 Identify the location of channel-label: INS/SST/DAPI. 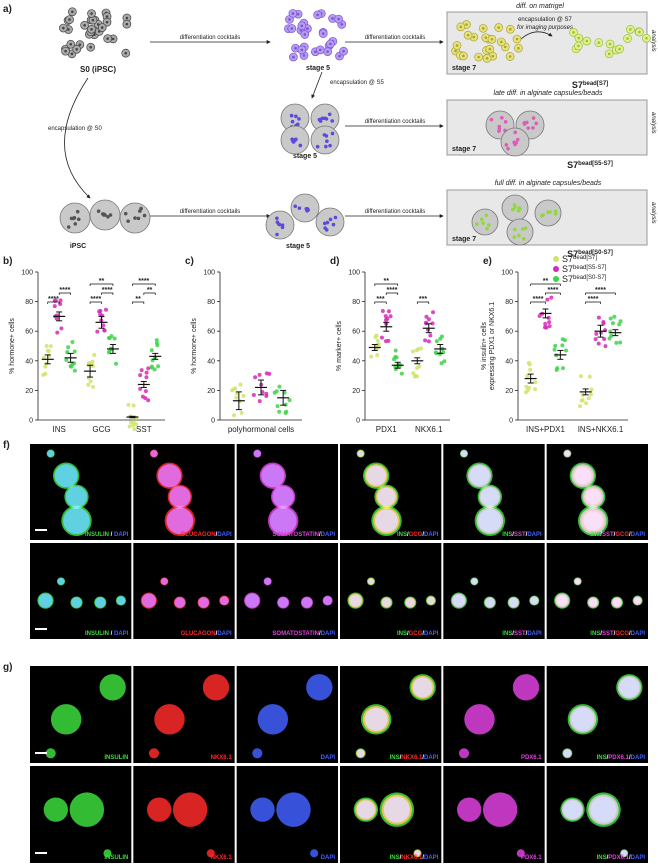
(522, 634).